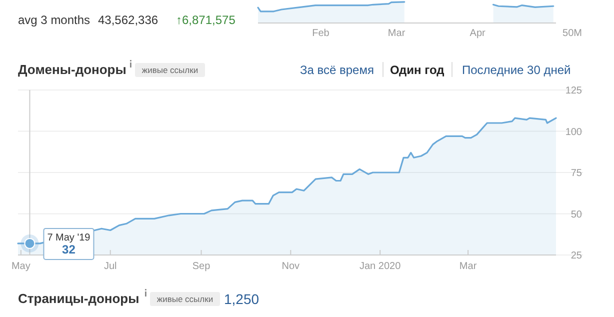 The width and height of the screenshot is (614, 317). What do you see at coordinates (69, 238) in the screenshot?
I see `annotation: 7 May '19` at bounding box center [69, 238].